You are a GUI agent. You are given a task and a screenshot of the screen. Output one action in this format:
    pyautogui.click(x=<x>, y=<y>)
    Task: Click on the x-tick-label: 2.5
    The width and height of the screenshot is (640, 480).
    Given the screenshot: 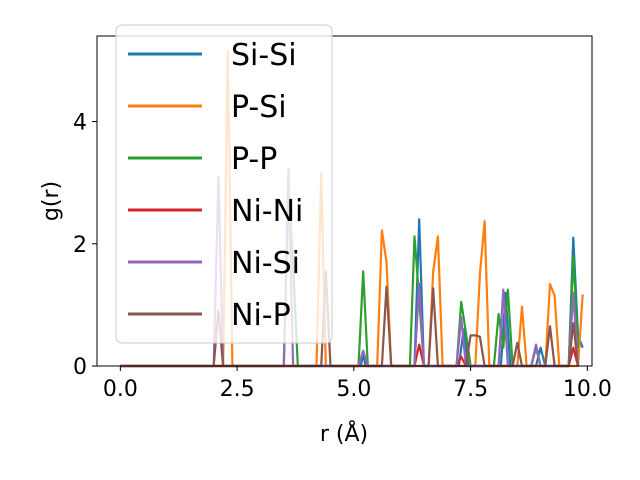 What is the action you would take?
    pyautogui.click(x=237, y=389)
    